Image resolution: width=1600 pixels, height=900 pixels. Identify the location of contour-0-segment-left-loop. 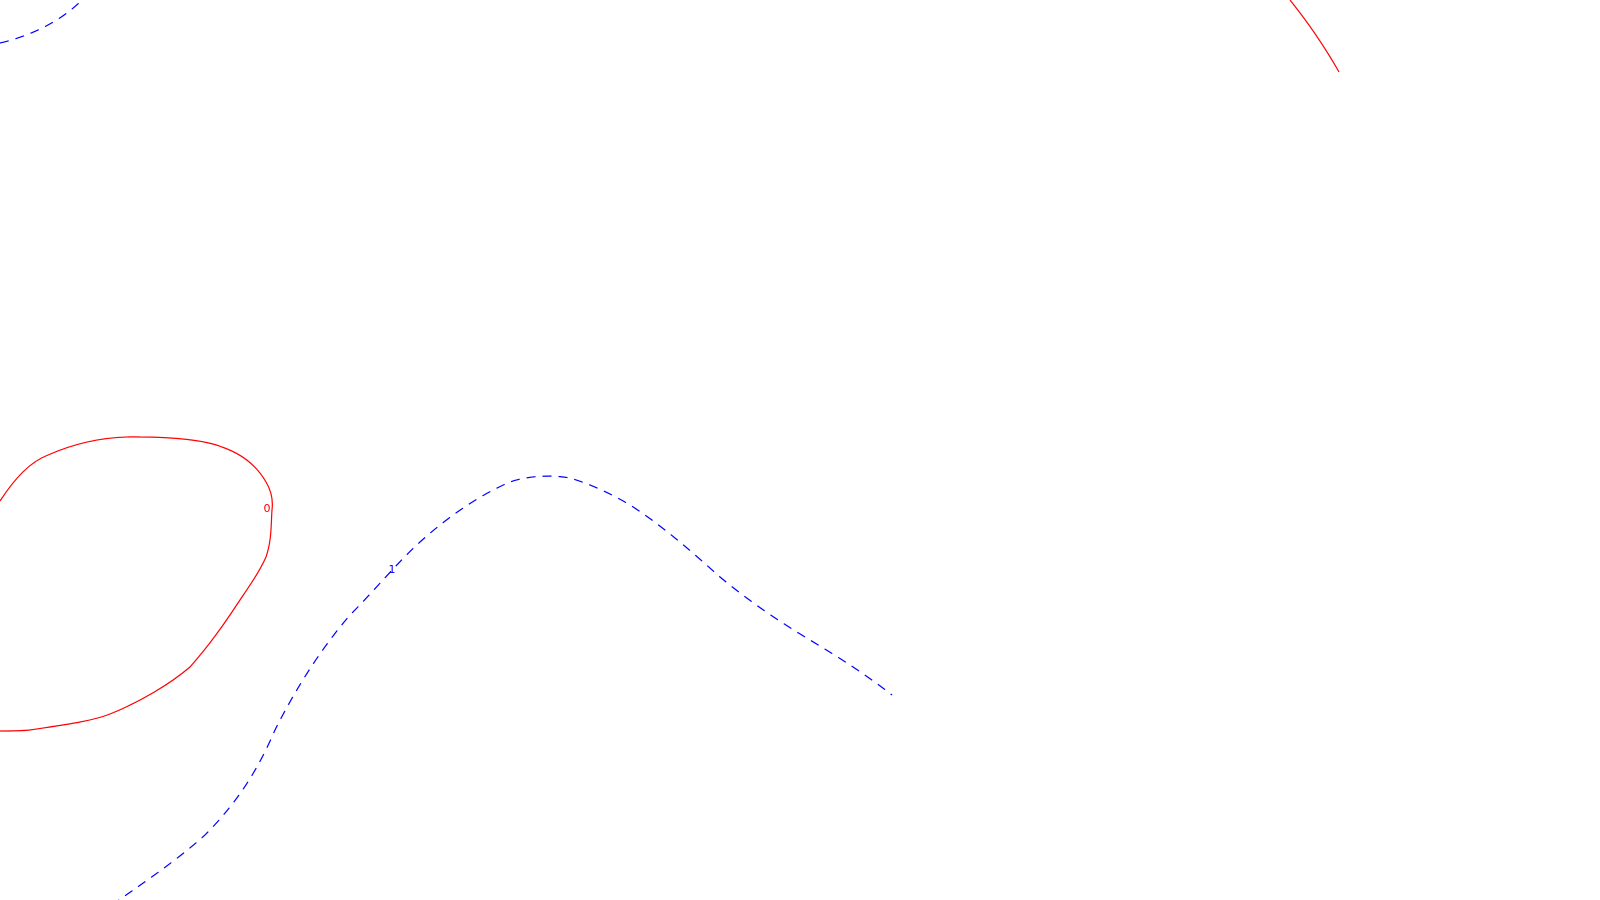
(136, 584).